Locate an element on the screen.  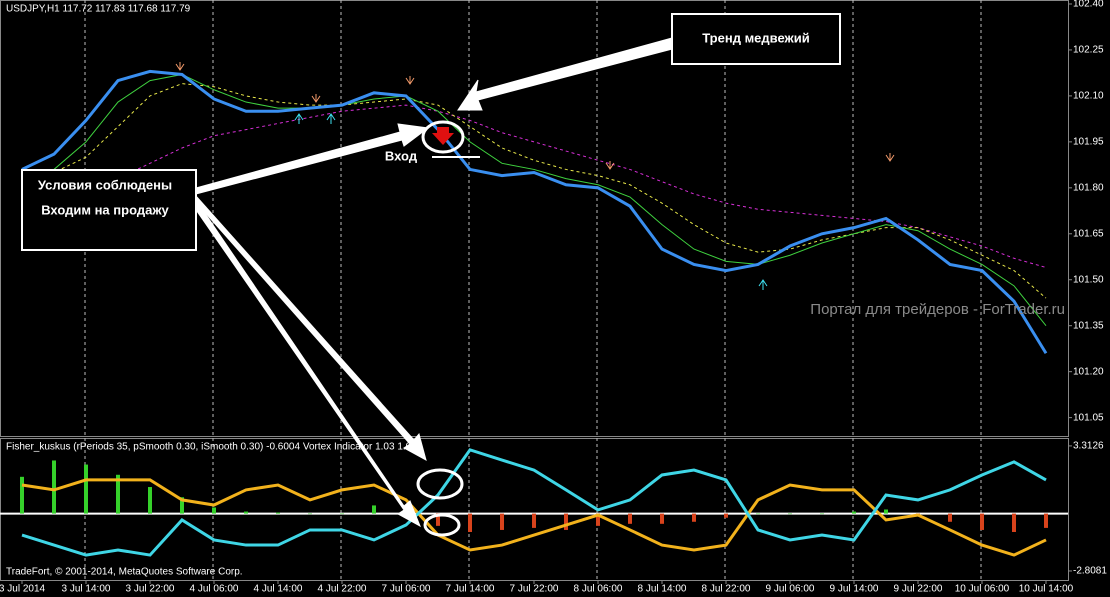
x-tick-label: 10 Jul 14:00 is located at coordinates (1046, 589).